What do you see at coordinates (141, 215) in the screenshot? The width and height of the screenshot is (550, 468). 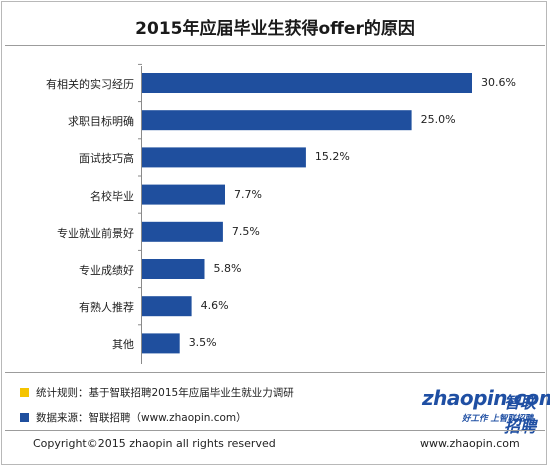 I see `category-axis-line` at bounding box center [141, 215].